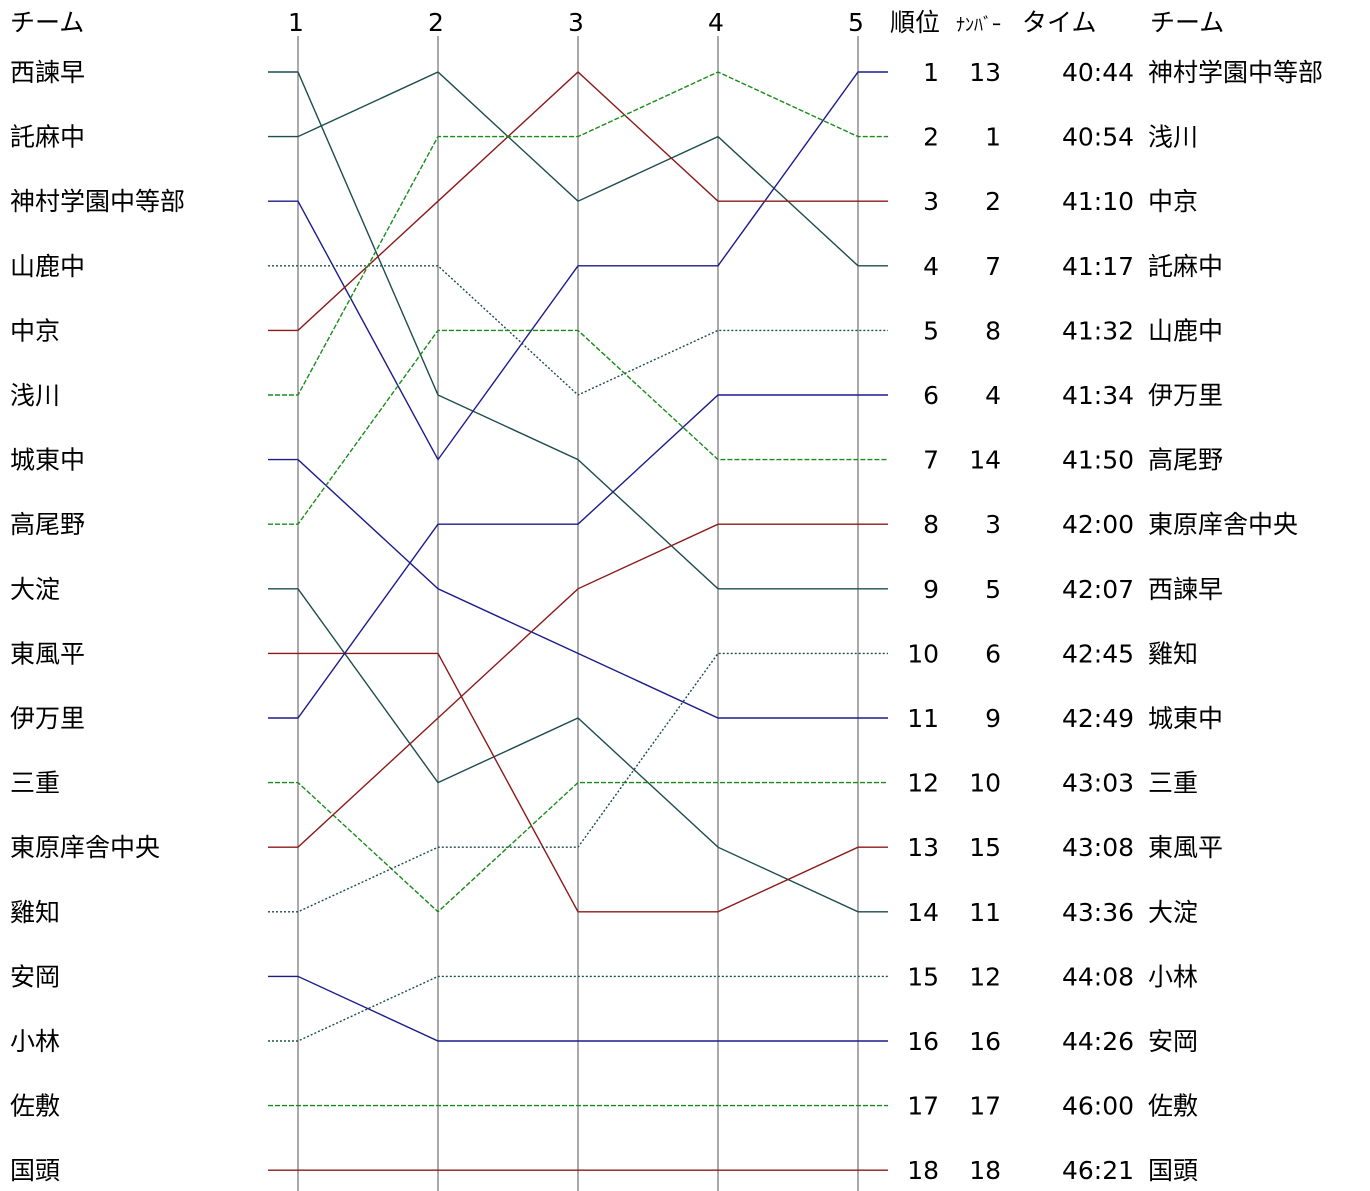  What do you see at coordinates (1098, 847) in the screenshot?
I see `result-time: 43:08` at bounding box center [1098, 847].